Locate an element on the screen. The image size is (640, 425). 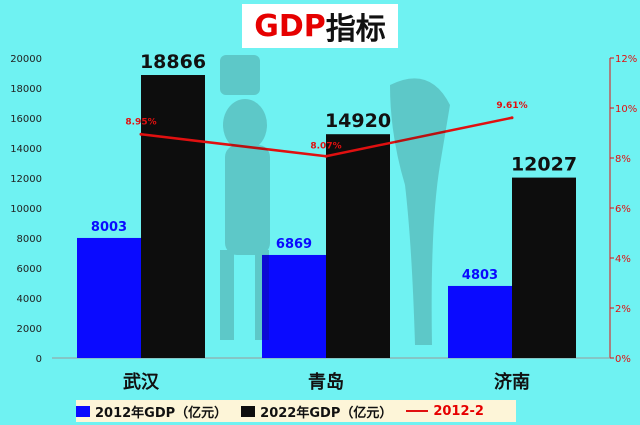
legend-label-growth: 2012-2 is located at coordinates (458, 411).